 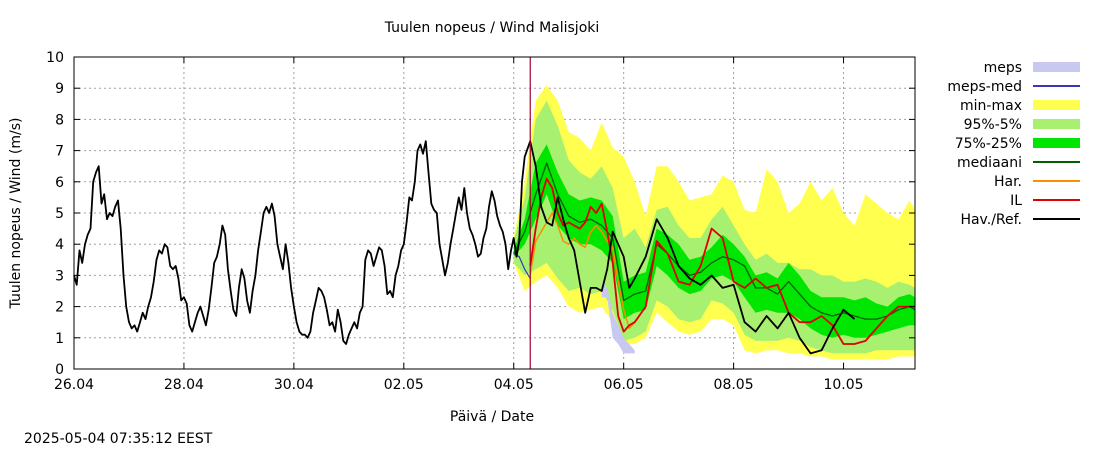 I want to click on y-tick-label: 6, so click(x=59, y=183).